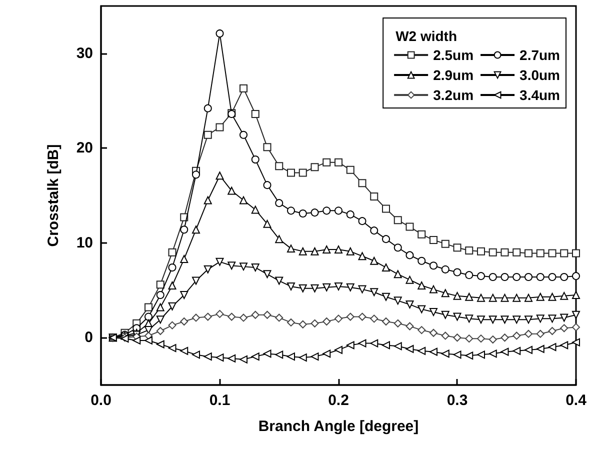 The height and width of the screenshot is (464, 612). What do you see at coordinates (219, 400) in the screenshot?
I see `x-tick-label: 0.1` at bounding box center [219, 400].